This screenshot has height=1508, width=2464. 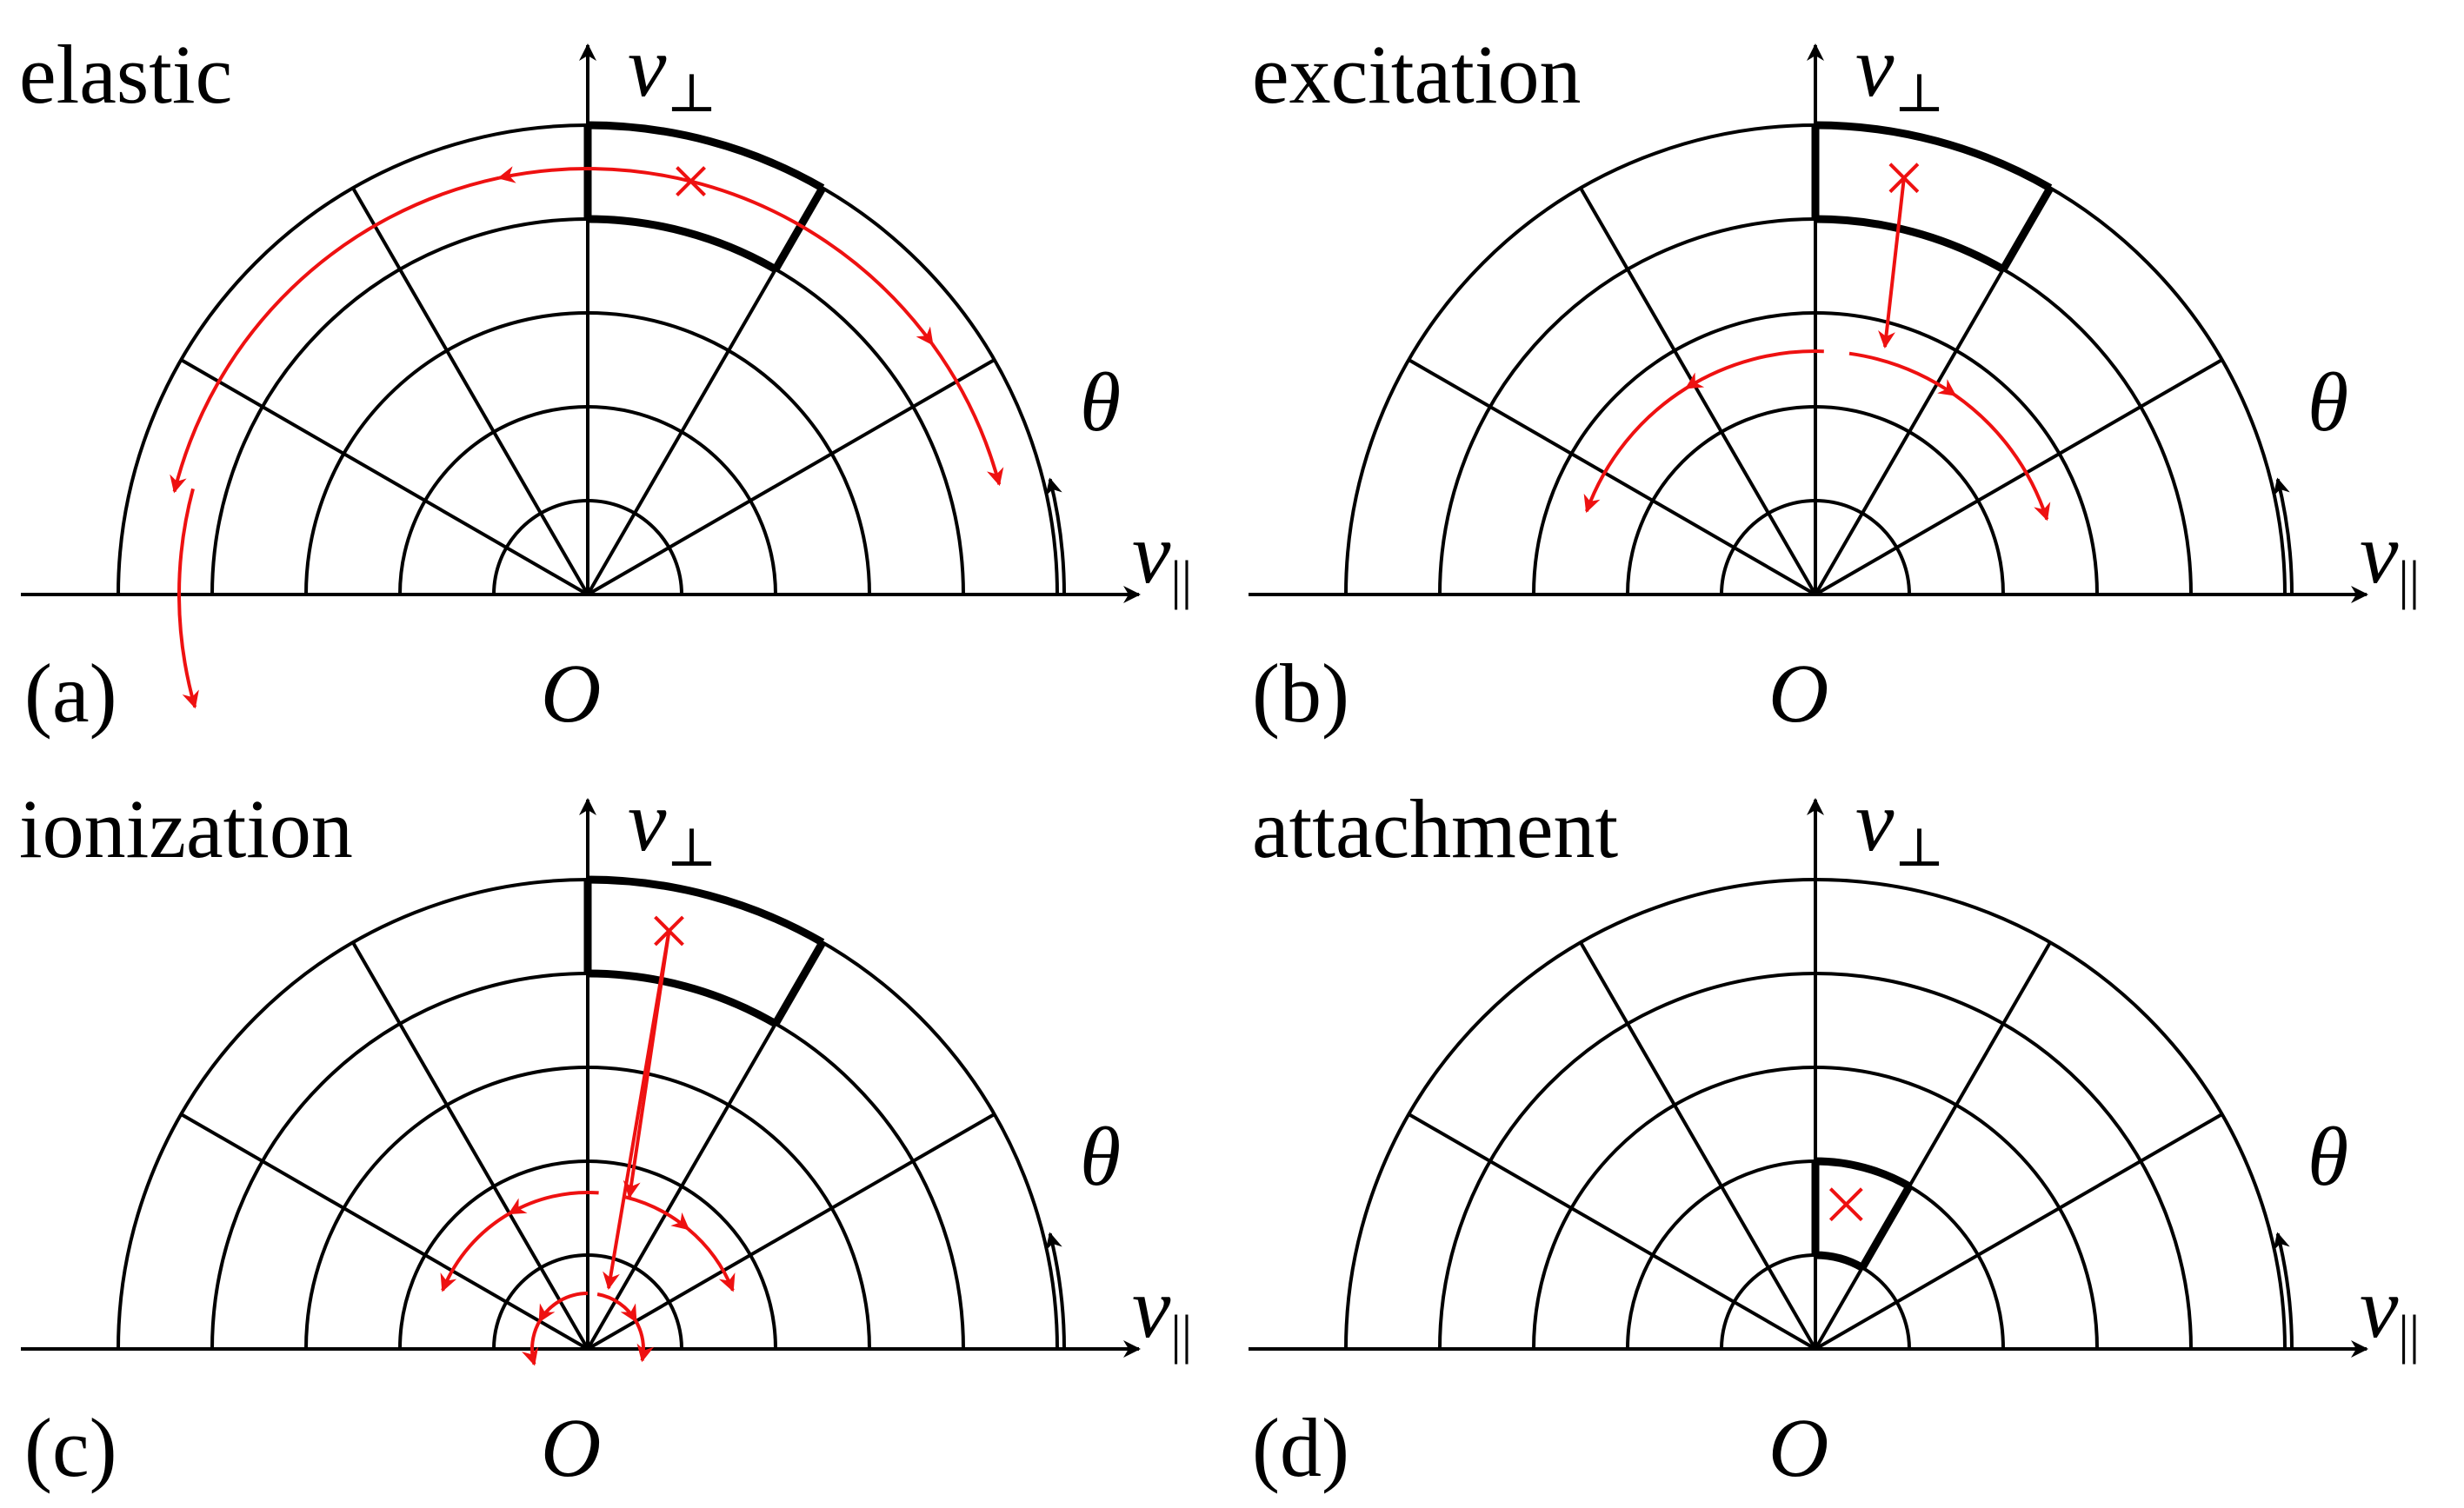 I want to click on panel-title: attachment, so click(x=1435, y=829).